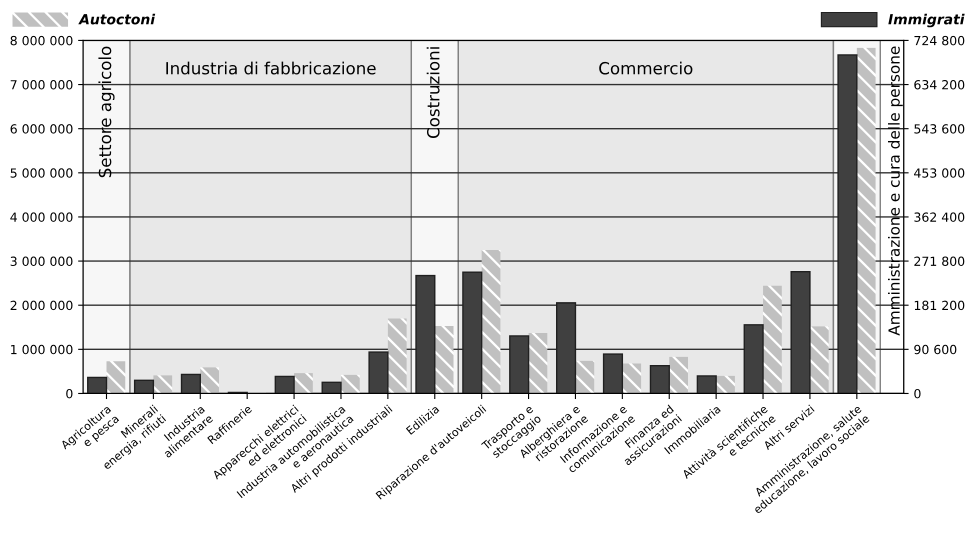 Image resolution: width=977 pixels, height=539 pixels. What do you see at coordinates (41, 129) in the screenshot?
I see `y-tick-label: 6 000 000` at bounding box center [41, 129].